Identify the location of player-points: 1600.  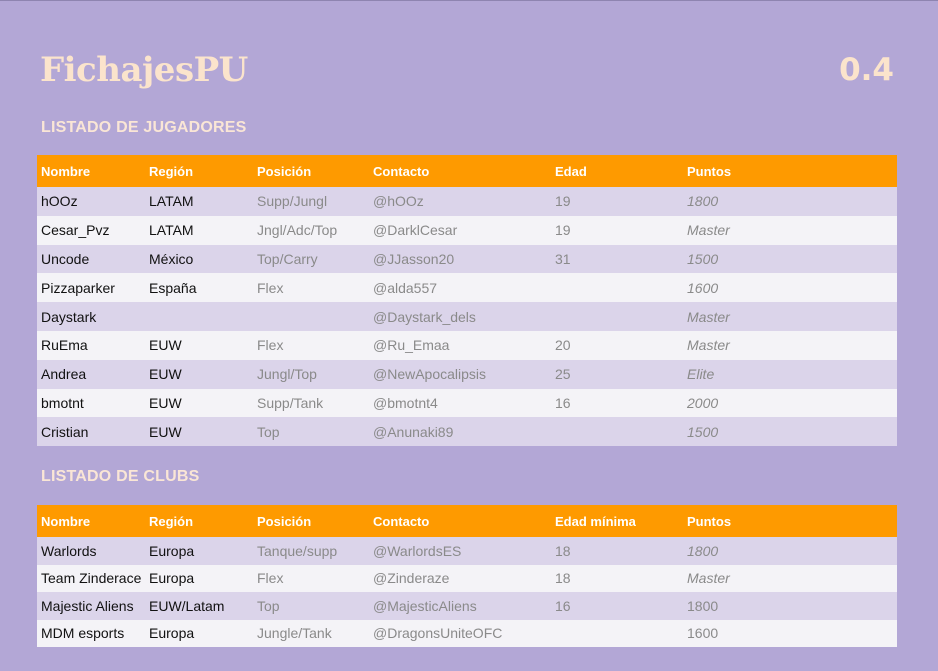
(703, 287).